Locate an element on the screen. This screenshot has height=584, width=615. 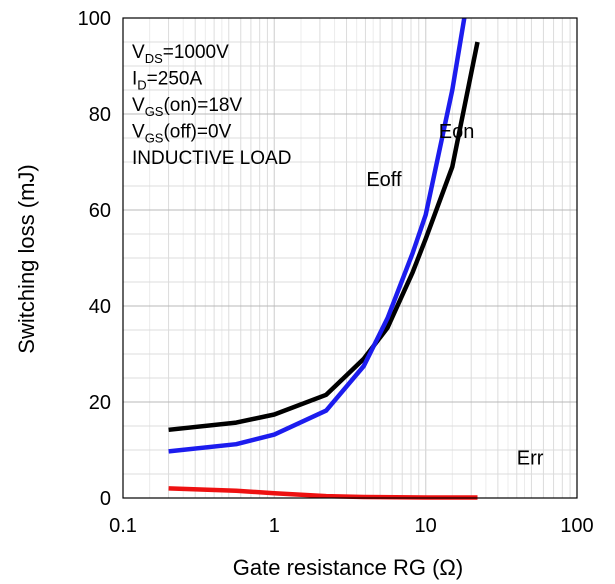
y-tick-label: 100 is located at coordinates (94, 19).